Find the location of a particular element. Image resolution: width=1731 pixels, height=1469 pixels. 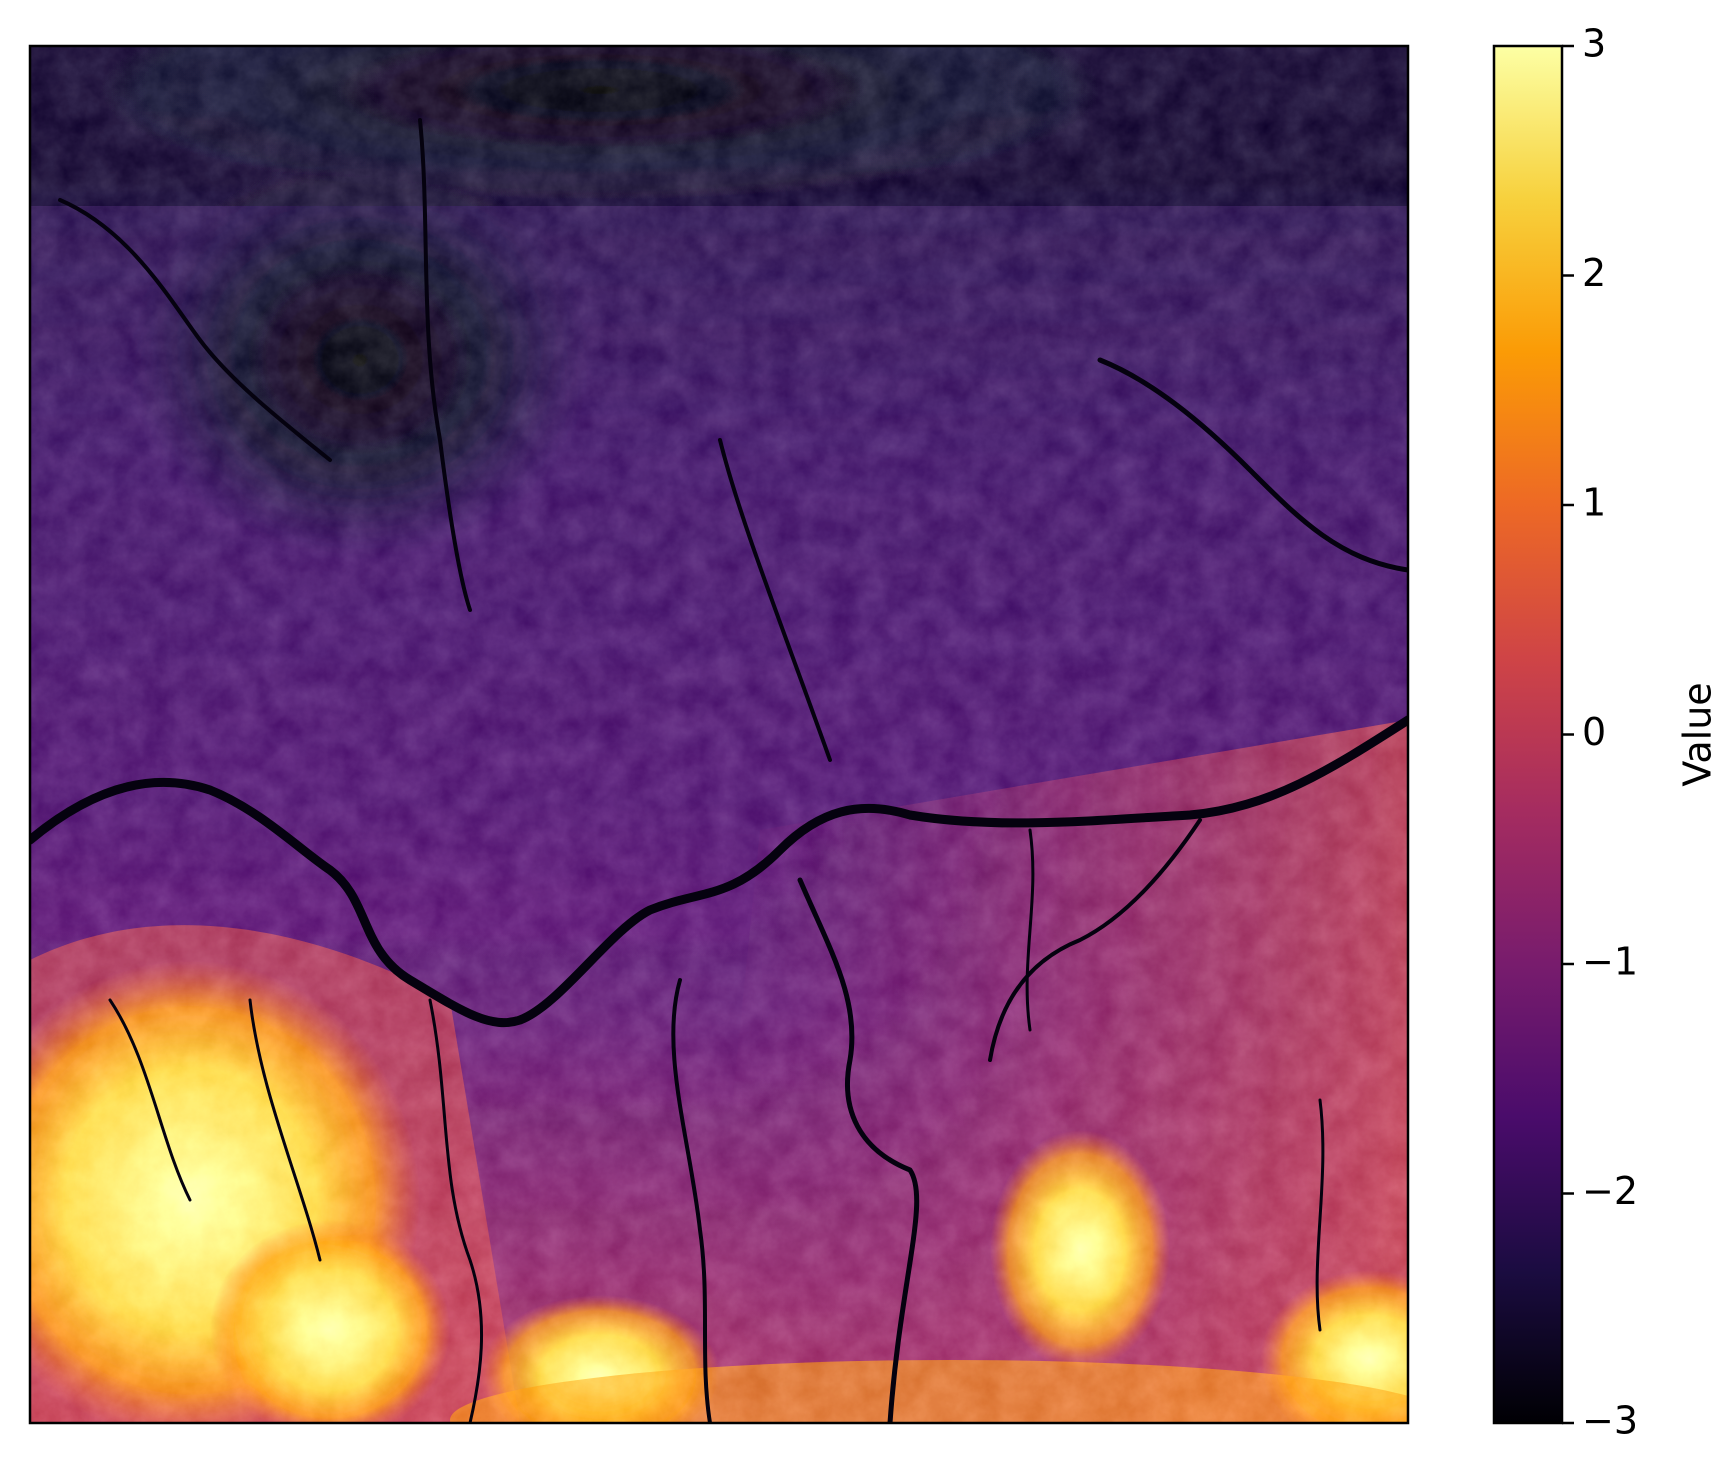

colorbar-tick-label: 2 is located at coordinates (1594, 273).